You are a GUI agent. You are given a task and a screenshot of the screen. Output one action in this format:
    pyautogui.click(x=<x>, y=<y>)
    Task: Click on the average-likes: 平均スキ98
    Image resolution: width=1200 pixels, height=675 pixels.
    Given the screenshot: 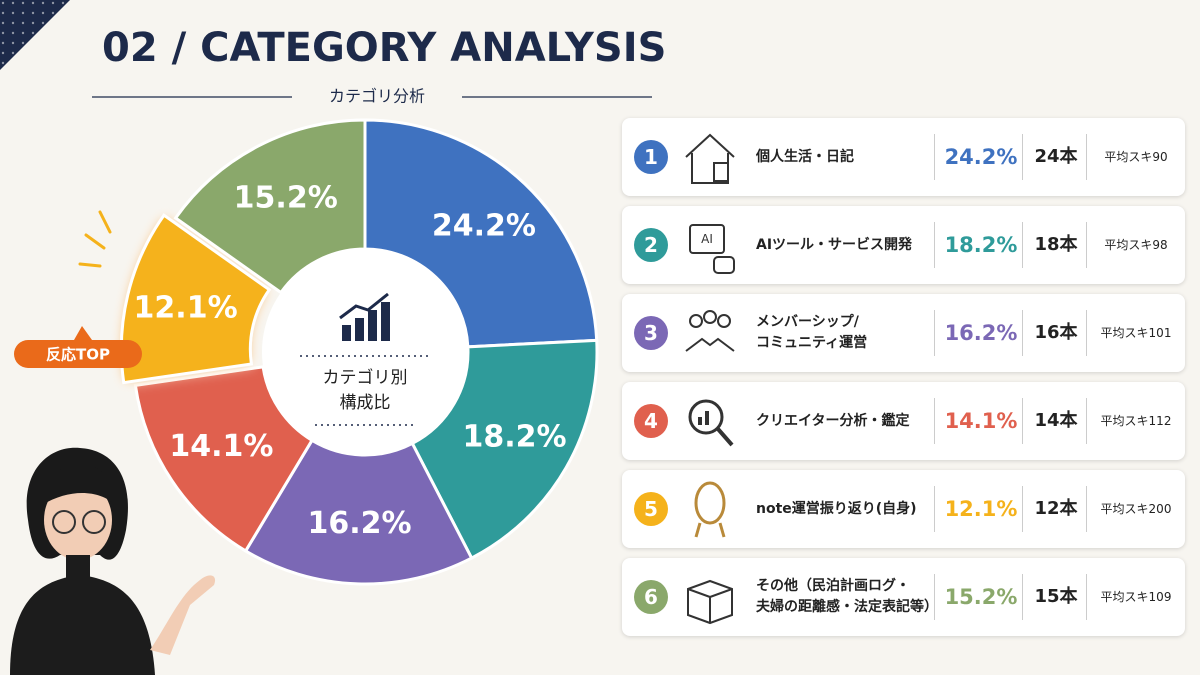 What is the action you would take?
    pyautogui.click(x=1136, y=245)
    